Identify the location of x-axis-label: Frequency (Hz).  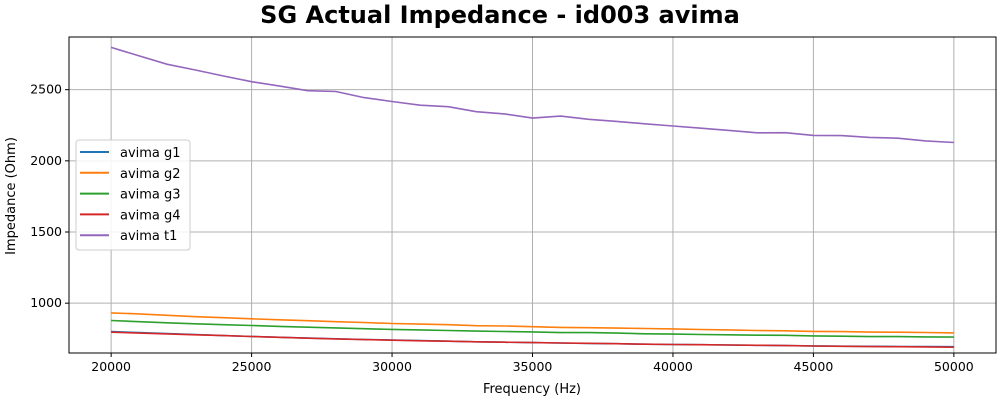
(532, 389).